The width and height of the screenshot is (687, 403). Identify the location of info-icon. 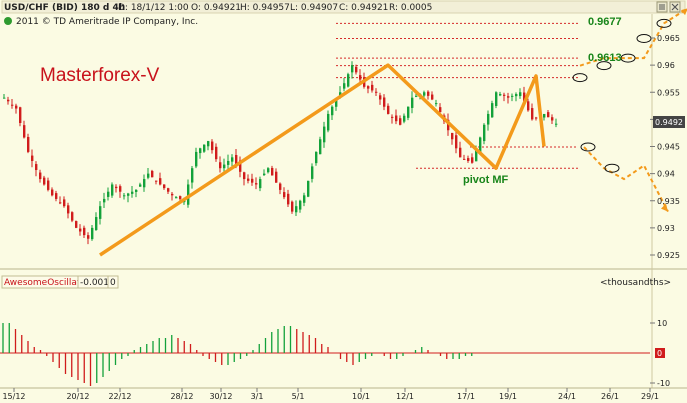
(8, 21).